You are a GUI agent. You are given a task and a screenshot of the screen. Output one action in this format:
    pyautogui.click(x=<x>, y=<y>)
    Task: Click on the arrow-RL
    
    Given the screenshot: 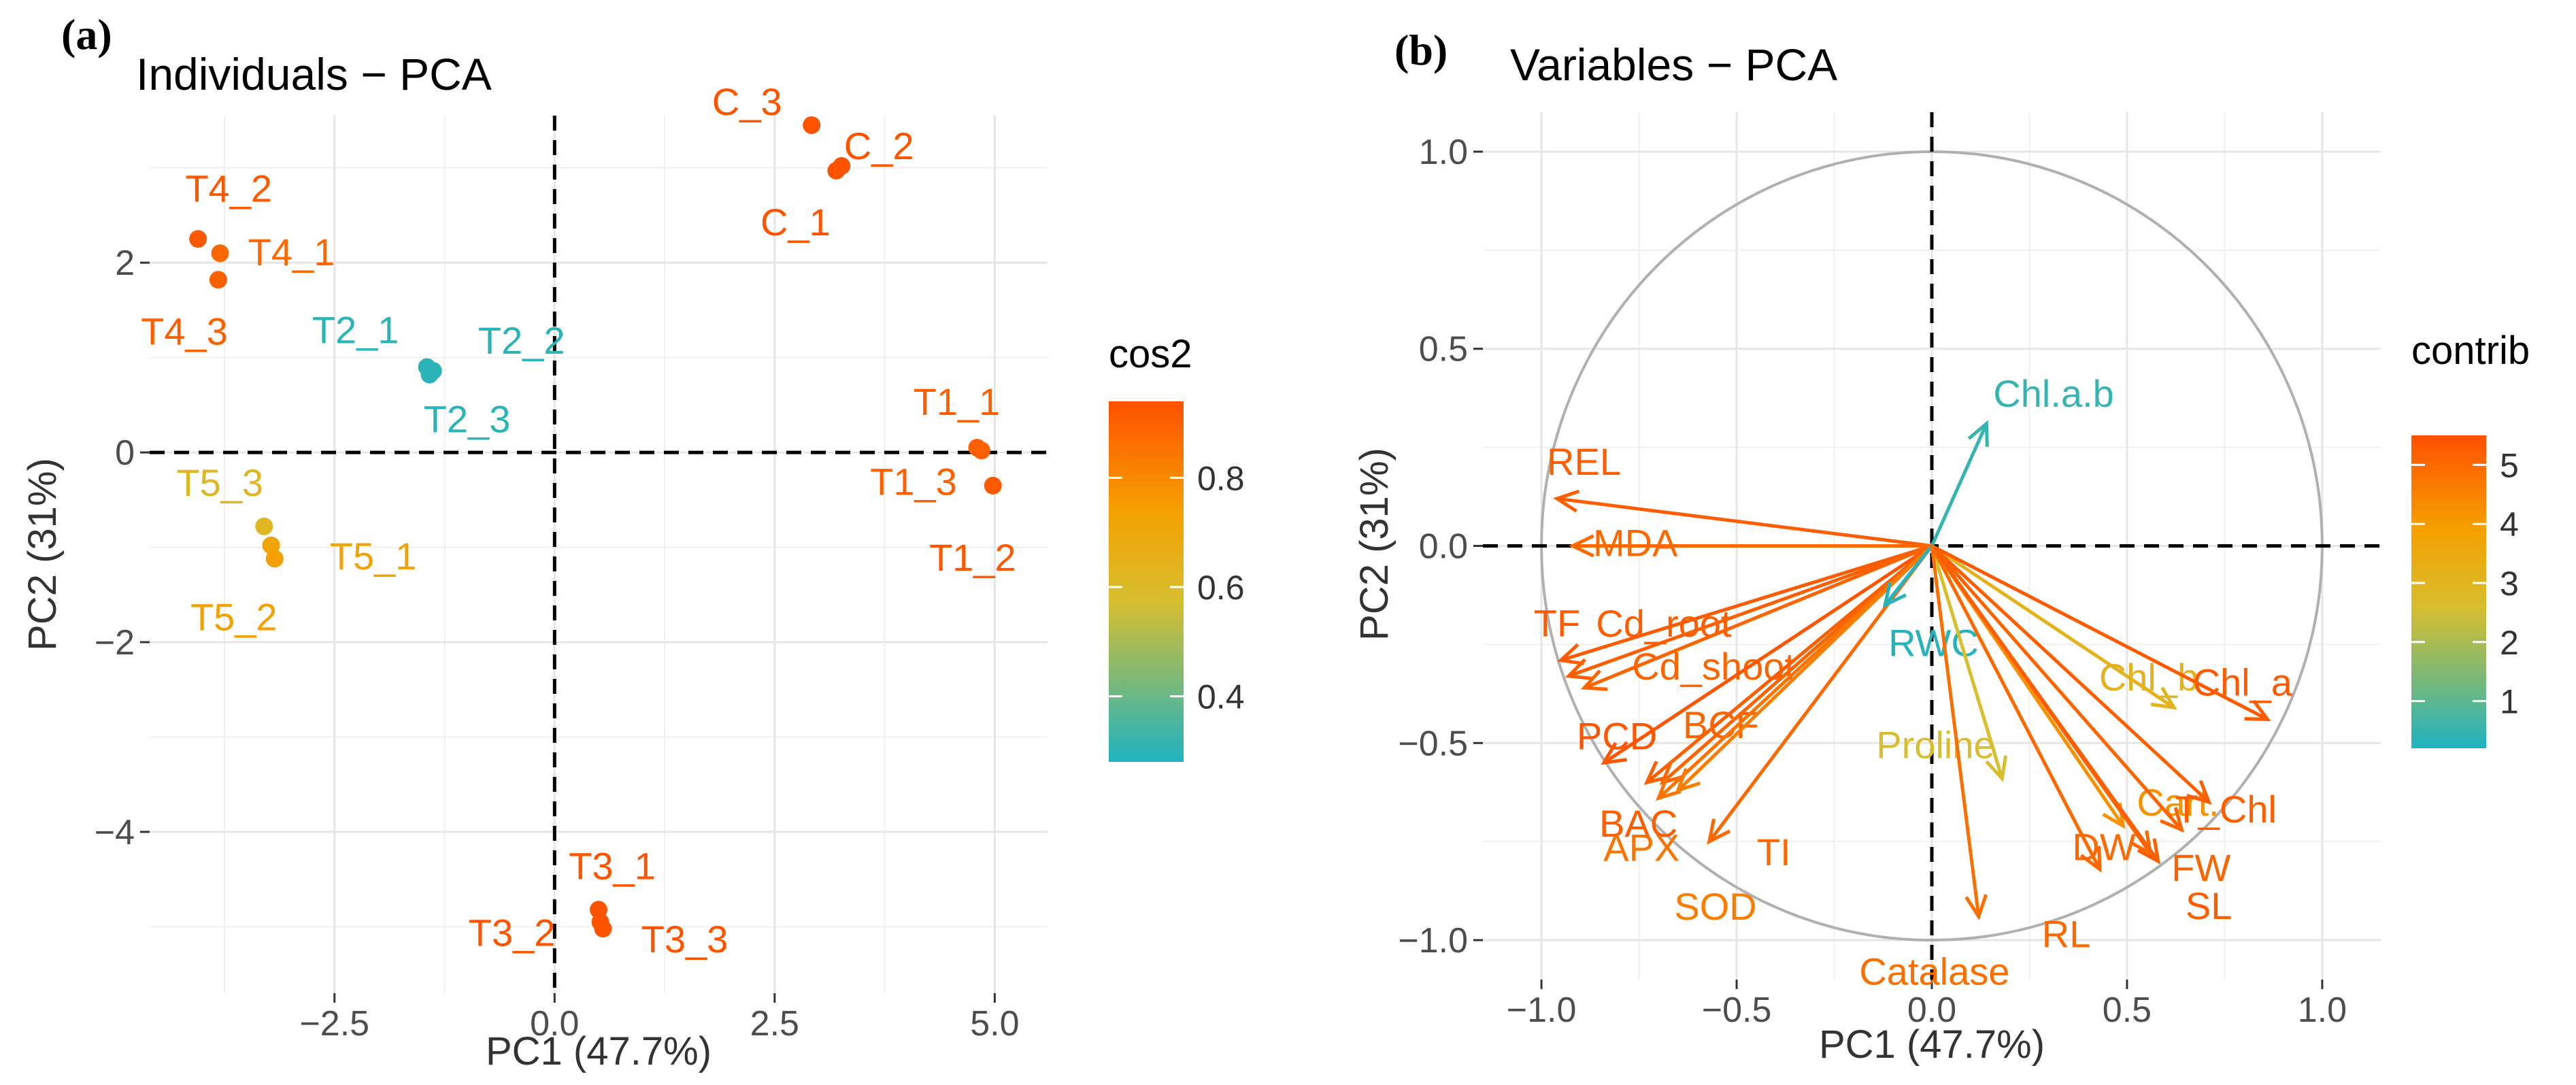 What is the action you would take?
    pyautogui.click(x=2016, y=709)
    